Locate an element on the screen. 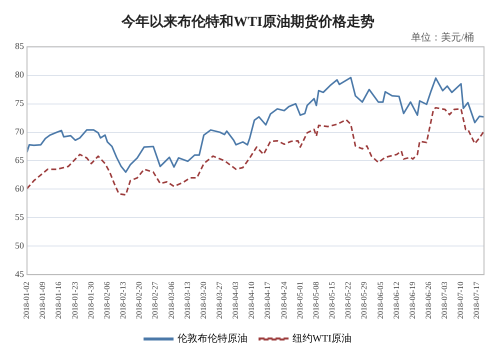 The image size is (500, 362). x-tick-label: 2018-06-12 is located at coordinates (396, 300).